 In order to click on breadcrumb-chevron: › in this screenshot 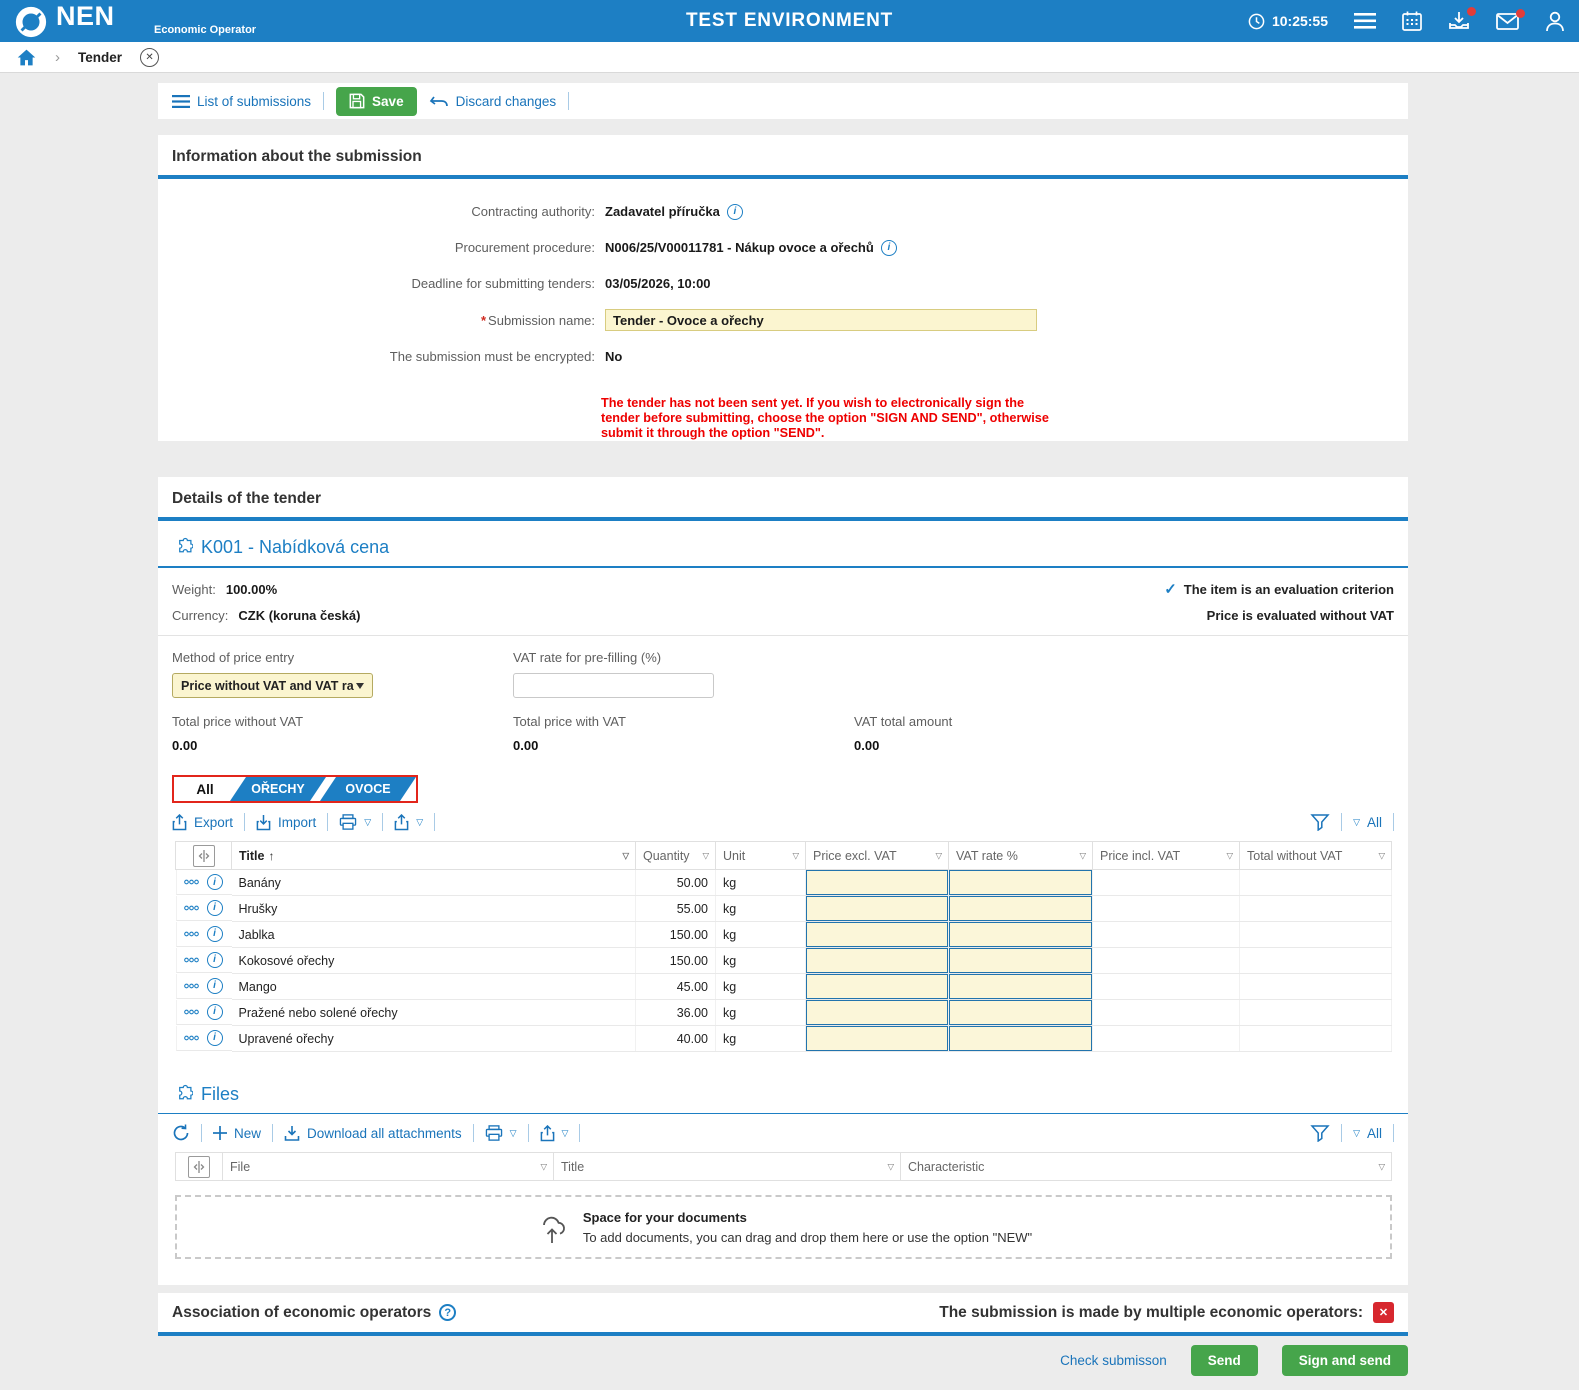, I will do `click(57, 57)`.